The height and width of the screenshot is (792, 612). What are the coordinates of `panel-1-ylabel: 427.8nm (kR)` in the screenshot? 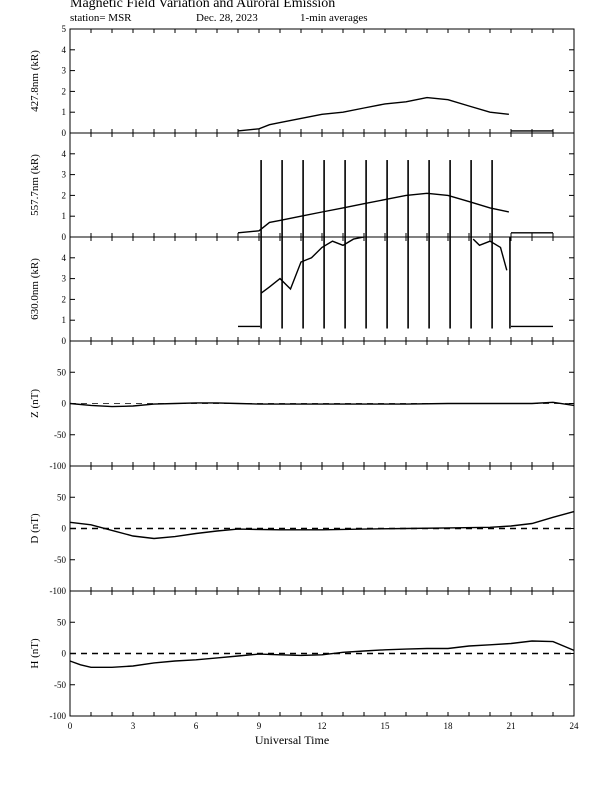 It's located at (35, 81).